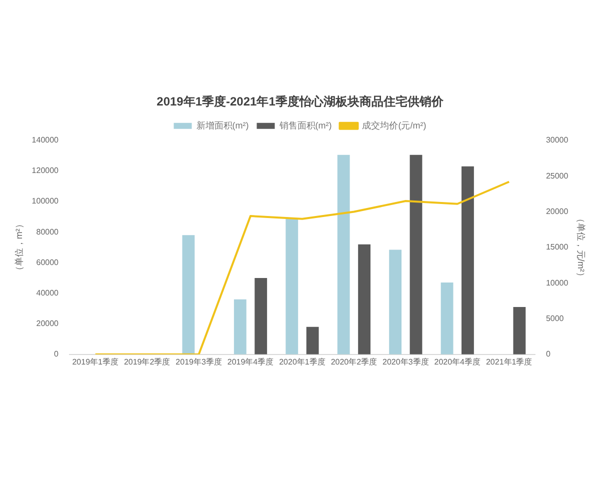 The height and width of the screenshot is (480, 600). What do you see at coordinates (557, 175) in the screenshot?
I see `y2-tick-label: 25000` at bounding box center [557, 175].